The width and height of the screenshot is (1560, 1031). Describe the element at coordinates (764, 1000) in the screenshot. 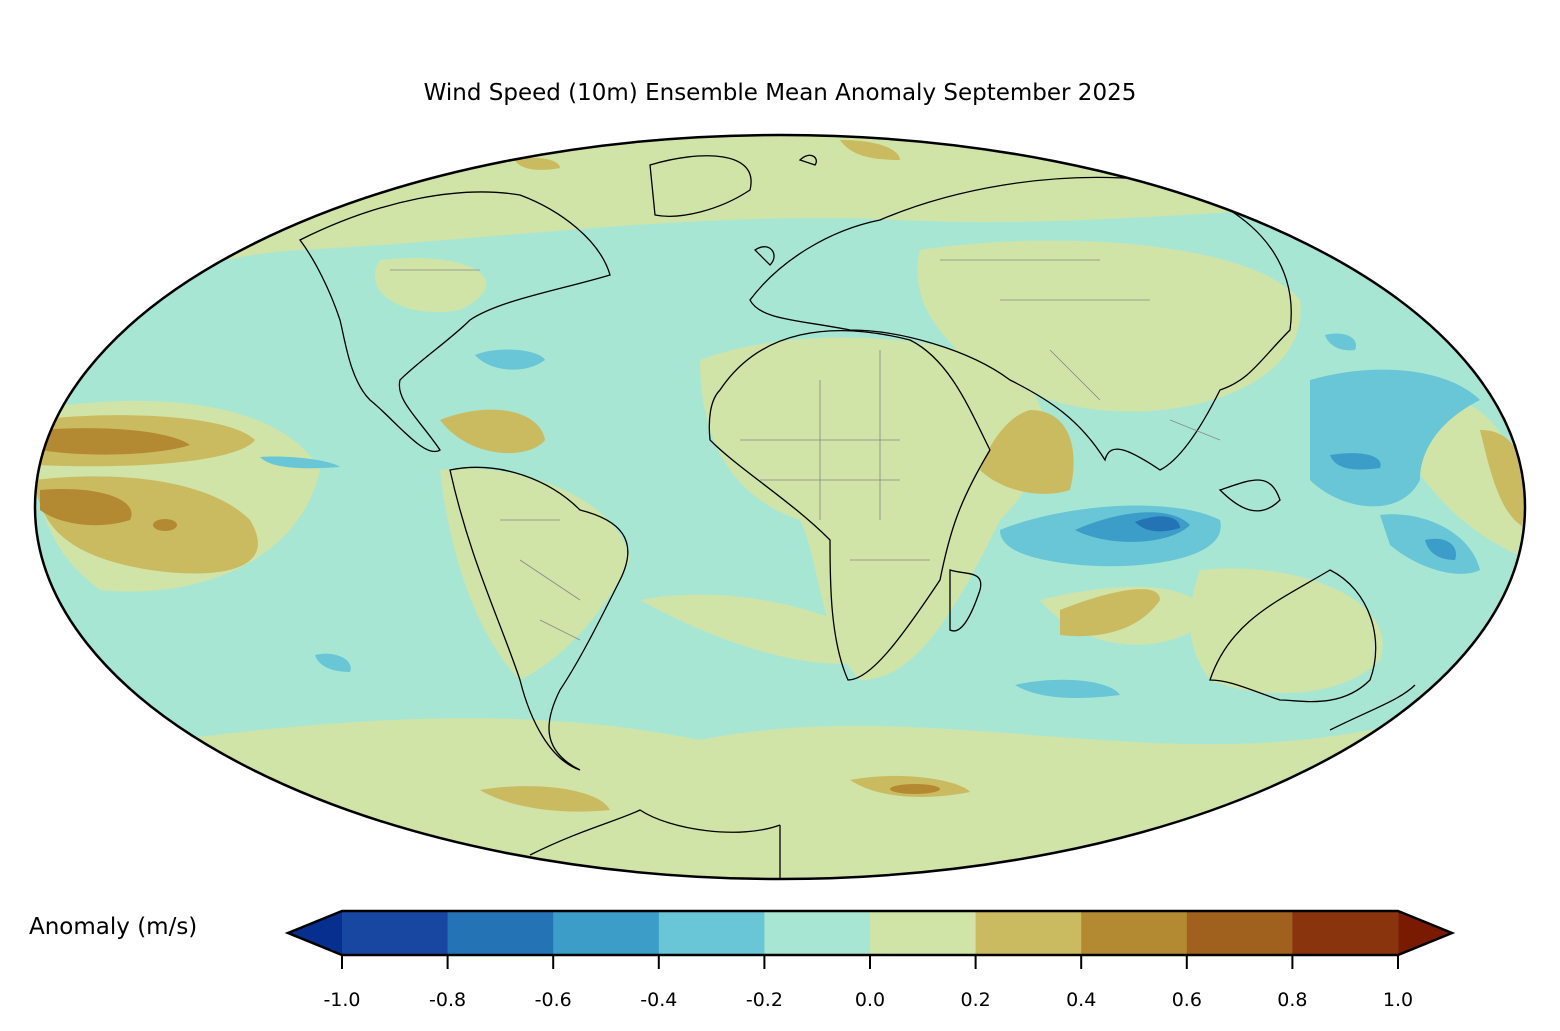

I see `colorbar-tick-label: -0.2` at that location.